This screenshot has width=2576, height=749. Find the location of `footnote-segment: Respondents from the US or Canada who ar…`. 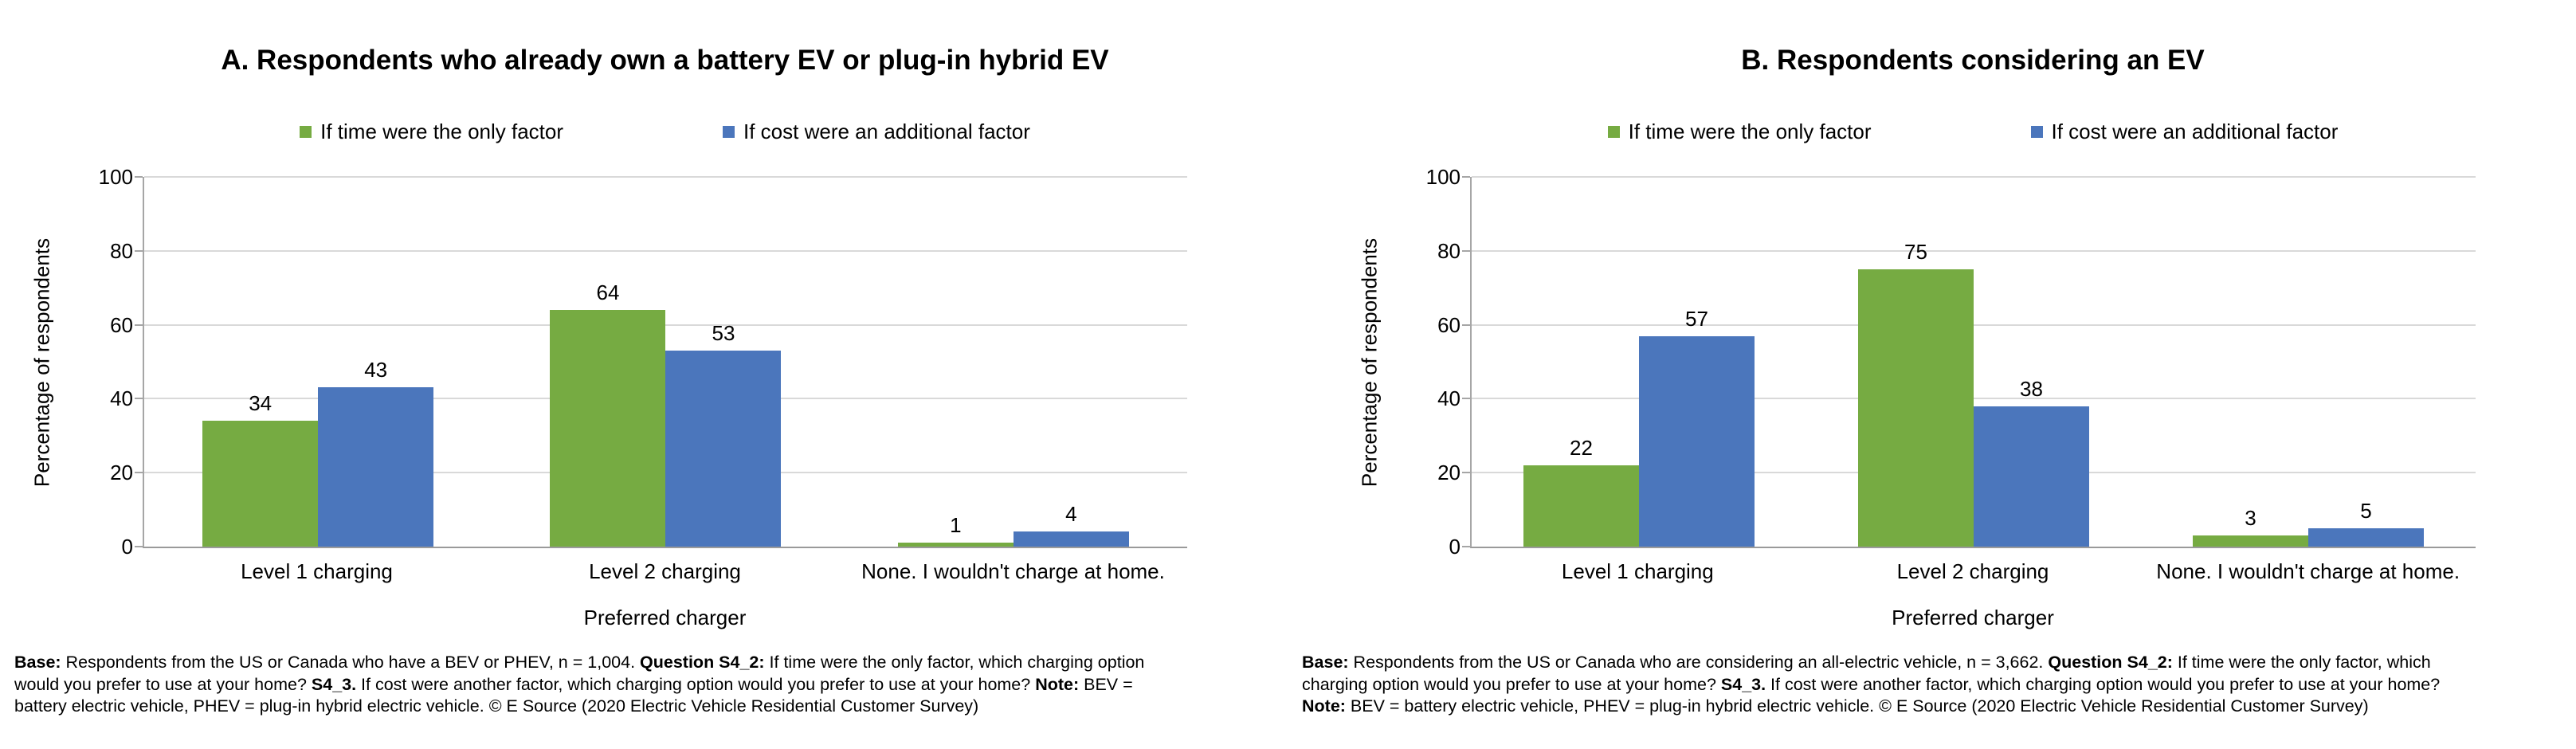

footnote-segment: Respondents from the US or Canada who ar… is located at coordinates (1698, 662).